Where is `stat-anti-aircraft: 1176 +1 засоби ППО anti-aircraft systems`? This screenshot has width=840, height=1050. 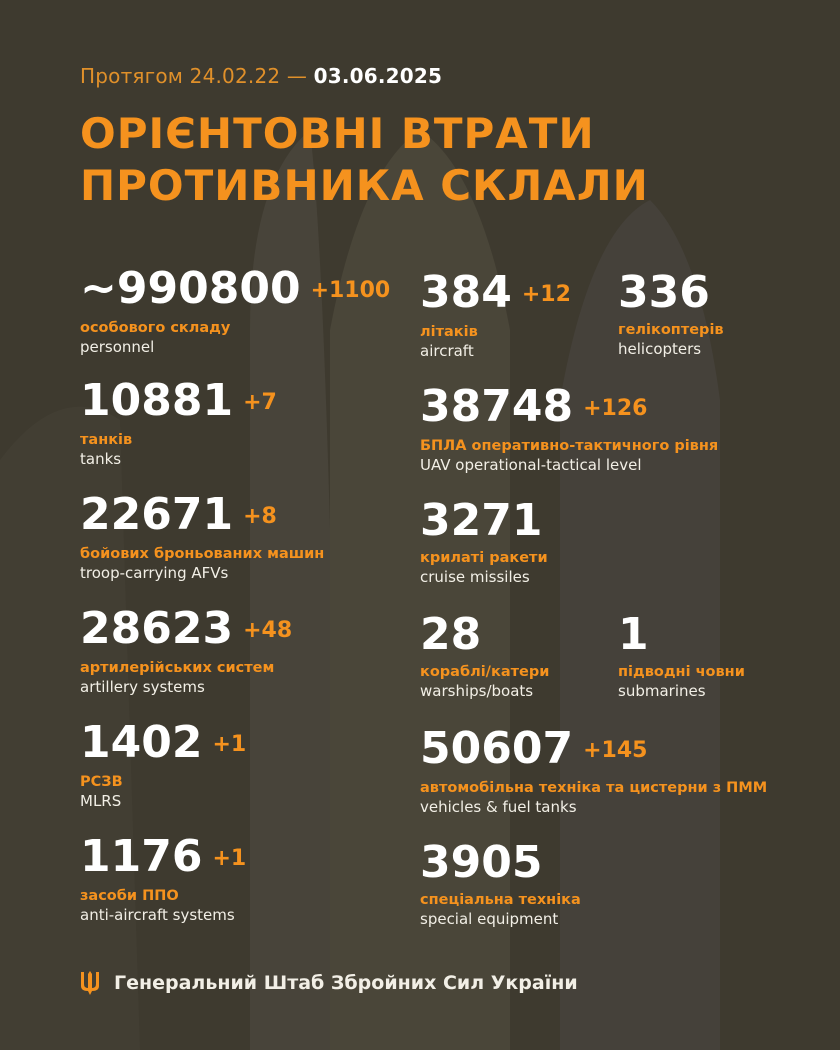
stat-anti-aircraft: 1176 +1 засоби ППО anti-aircraft systems is located at coordinates (163, 878).